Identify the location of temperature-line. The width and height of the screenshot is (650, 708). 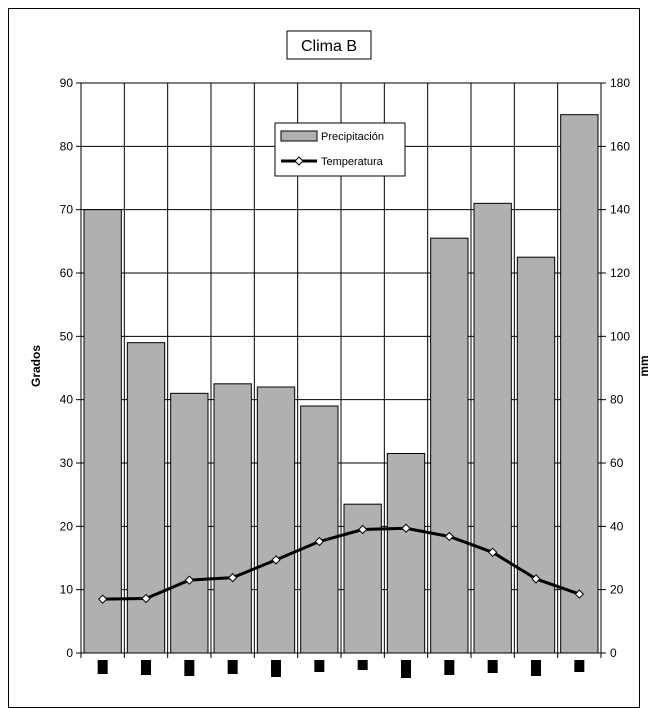
(341, 563).